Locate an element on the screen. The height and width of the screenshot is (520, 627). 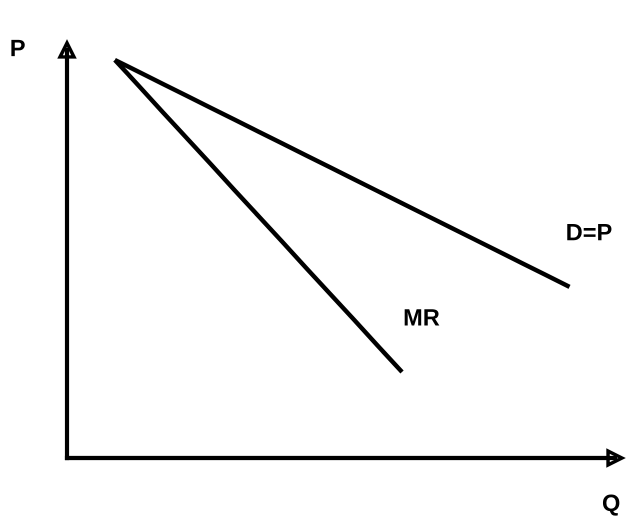
series-label: MR is located at coordinates (422, 317).